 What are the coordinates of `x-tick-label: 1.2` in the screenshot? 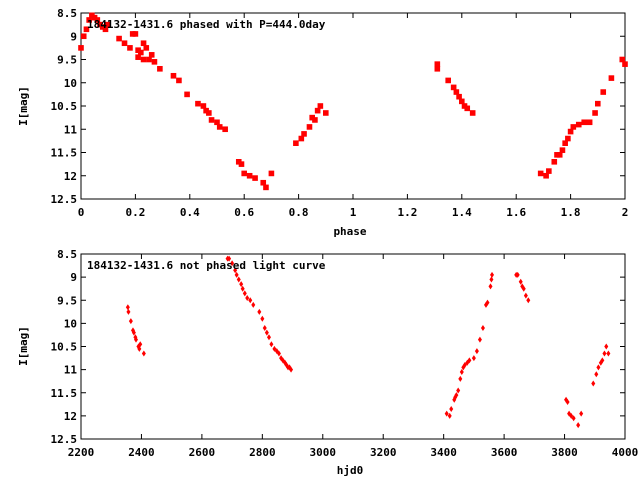 It's located at (407, 212).